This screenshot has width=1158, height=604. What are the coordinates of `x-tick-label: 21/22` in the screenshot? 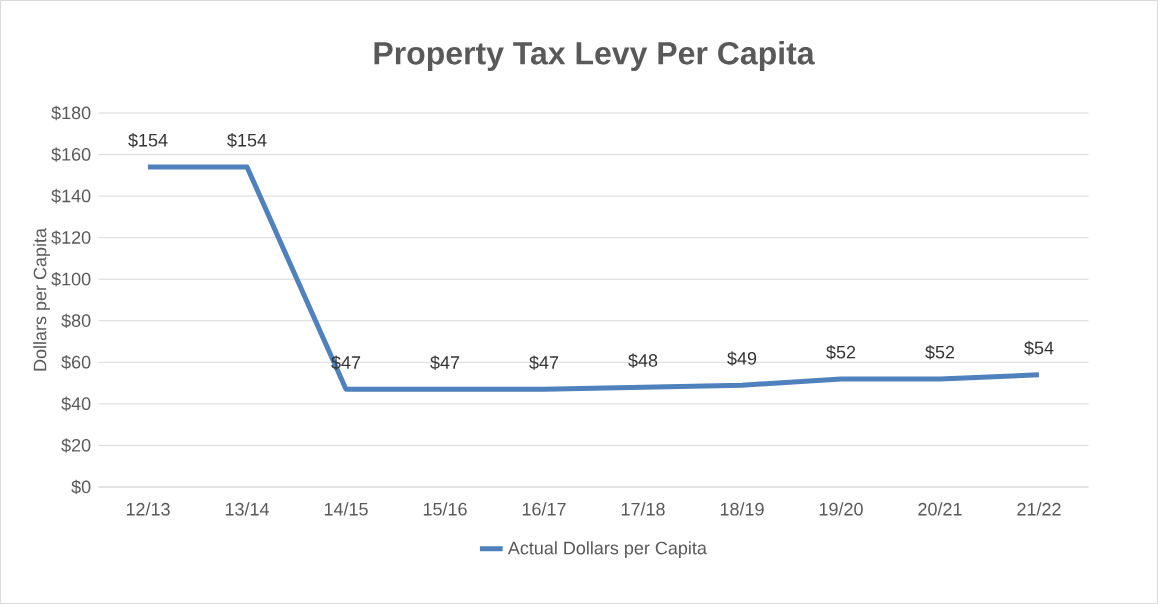 It's located at (1039, 509).